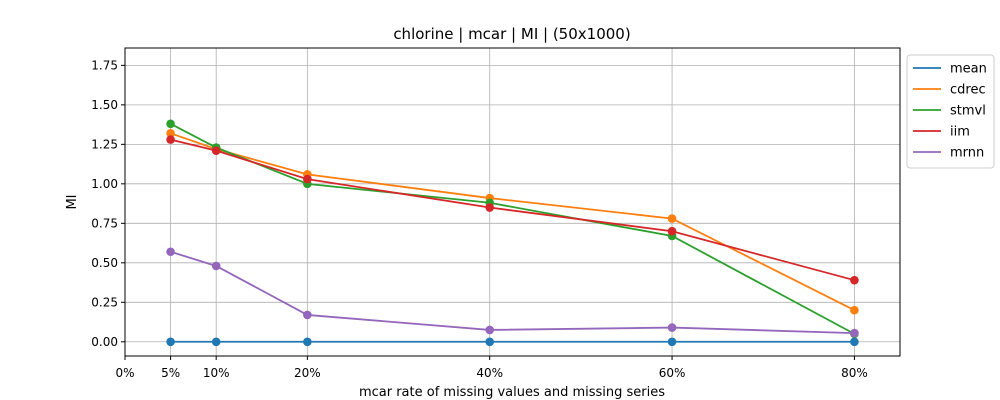  What do you see at coordinates (104, 223) in the screenshot?
I see `y-tick-label: 0.75` at bounding box center [104, 223].